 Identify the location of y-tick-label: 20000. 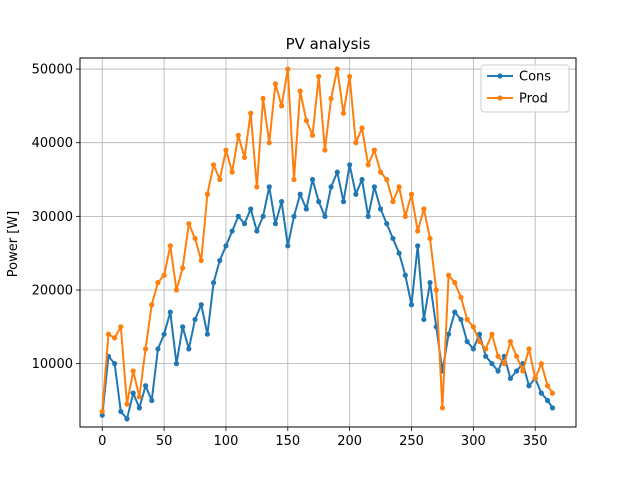
(52, 291).